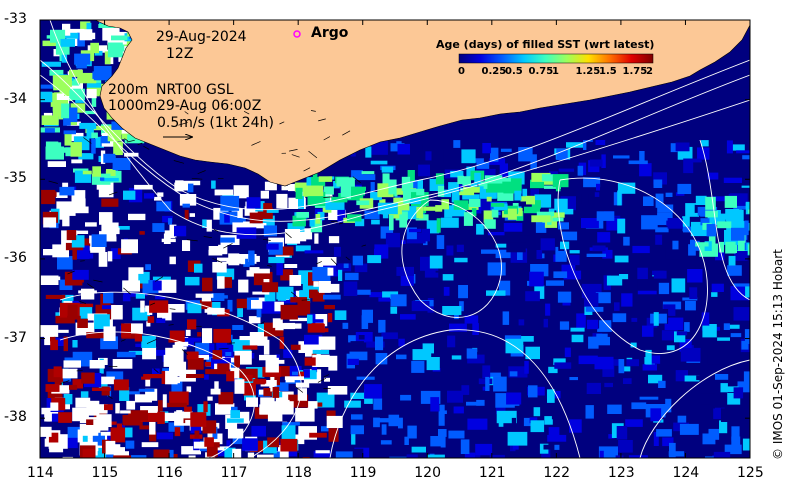  I want to click on y-tick-label: -33, so click(15, 19).